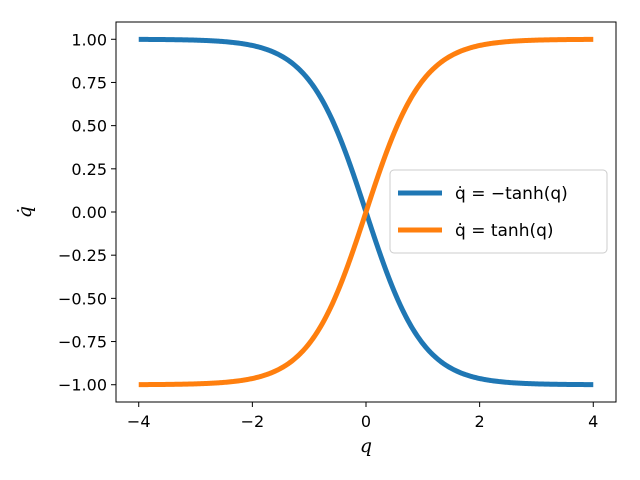 Image resolution: width=640 pixels, height=480 pixels. I want to click on y-tick-label: −0.25, so click(82, 255).